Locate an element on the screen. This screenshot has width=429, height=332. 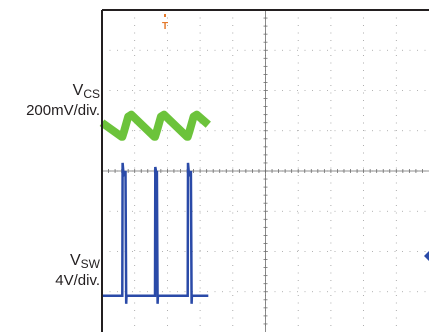
vsw-trace is located at coordinates (155, 233).